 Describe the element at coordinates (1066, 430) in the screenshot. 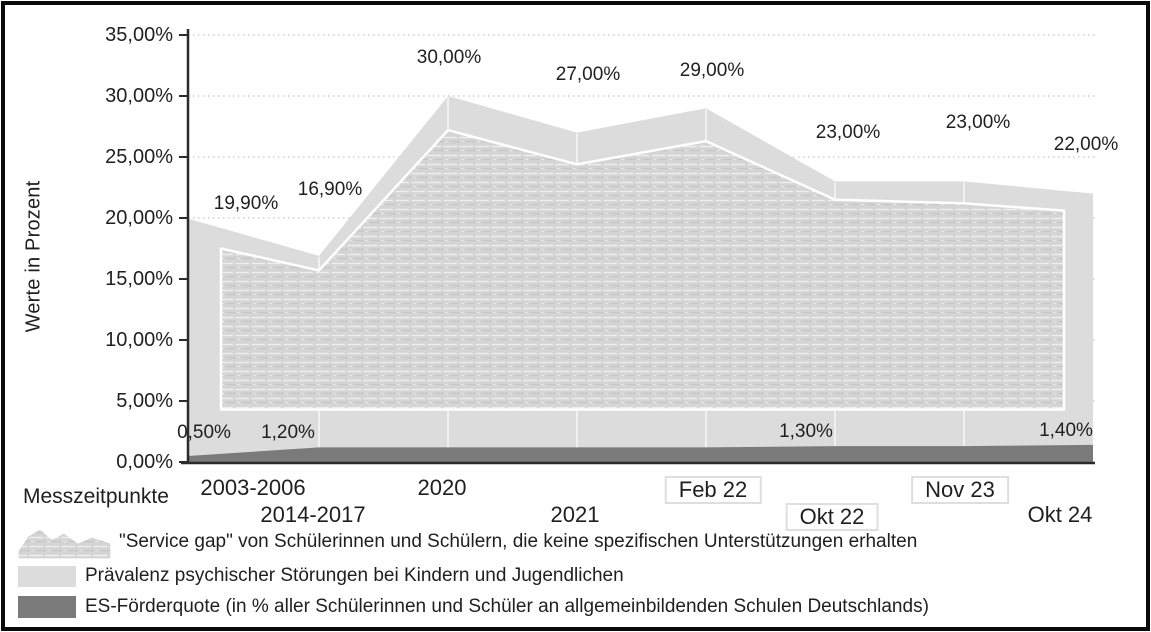

I see `data-label-foerderquote: 1,40%` at that location.